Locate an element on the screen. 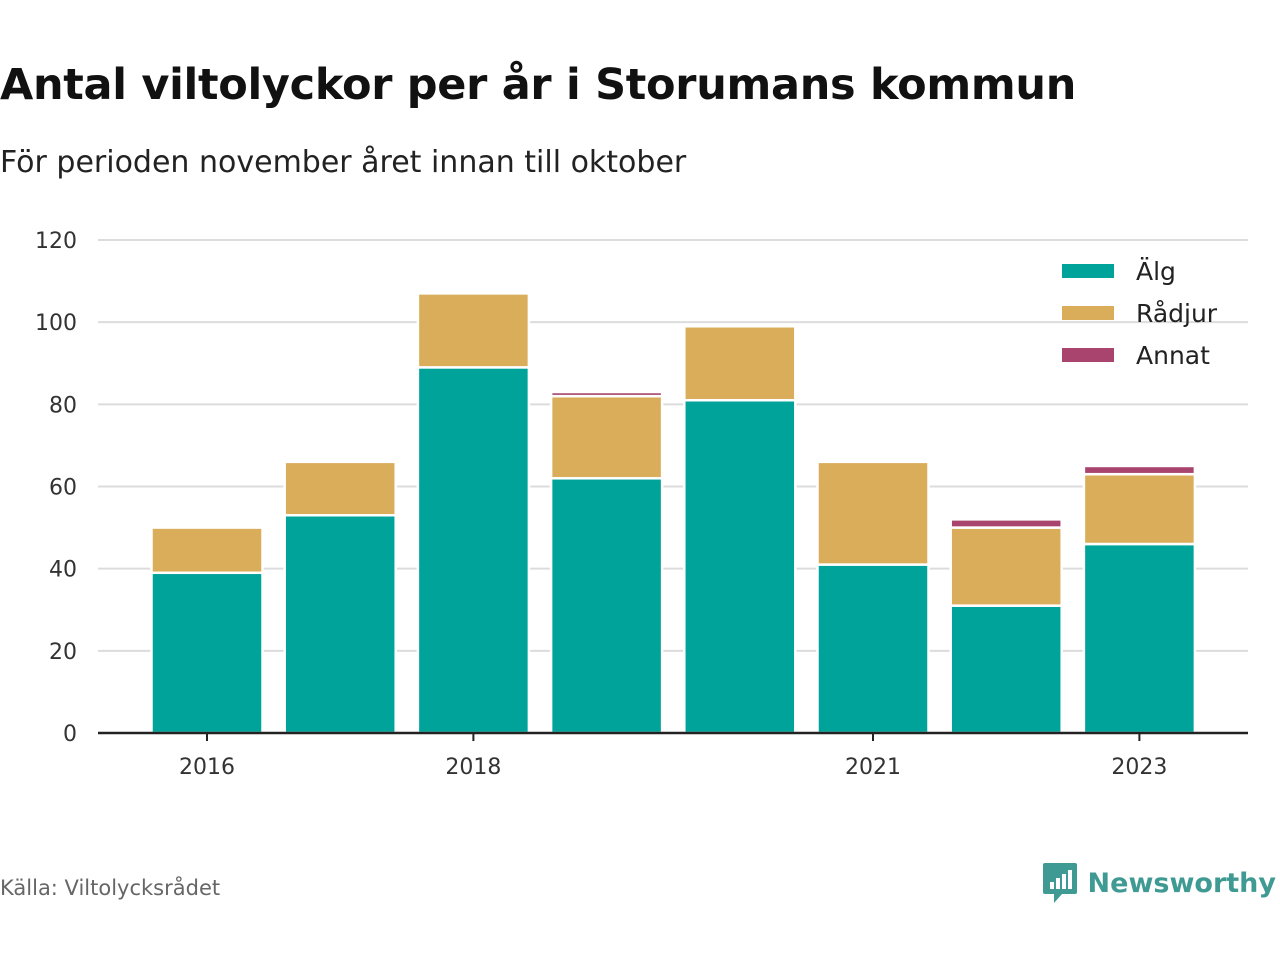 The image size is (1280, 960). x-tick-label: 2018 is located at coordinates (473, 767).